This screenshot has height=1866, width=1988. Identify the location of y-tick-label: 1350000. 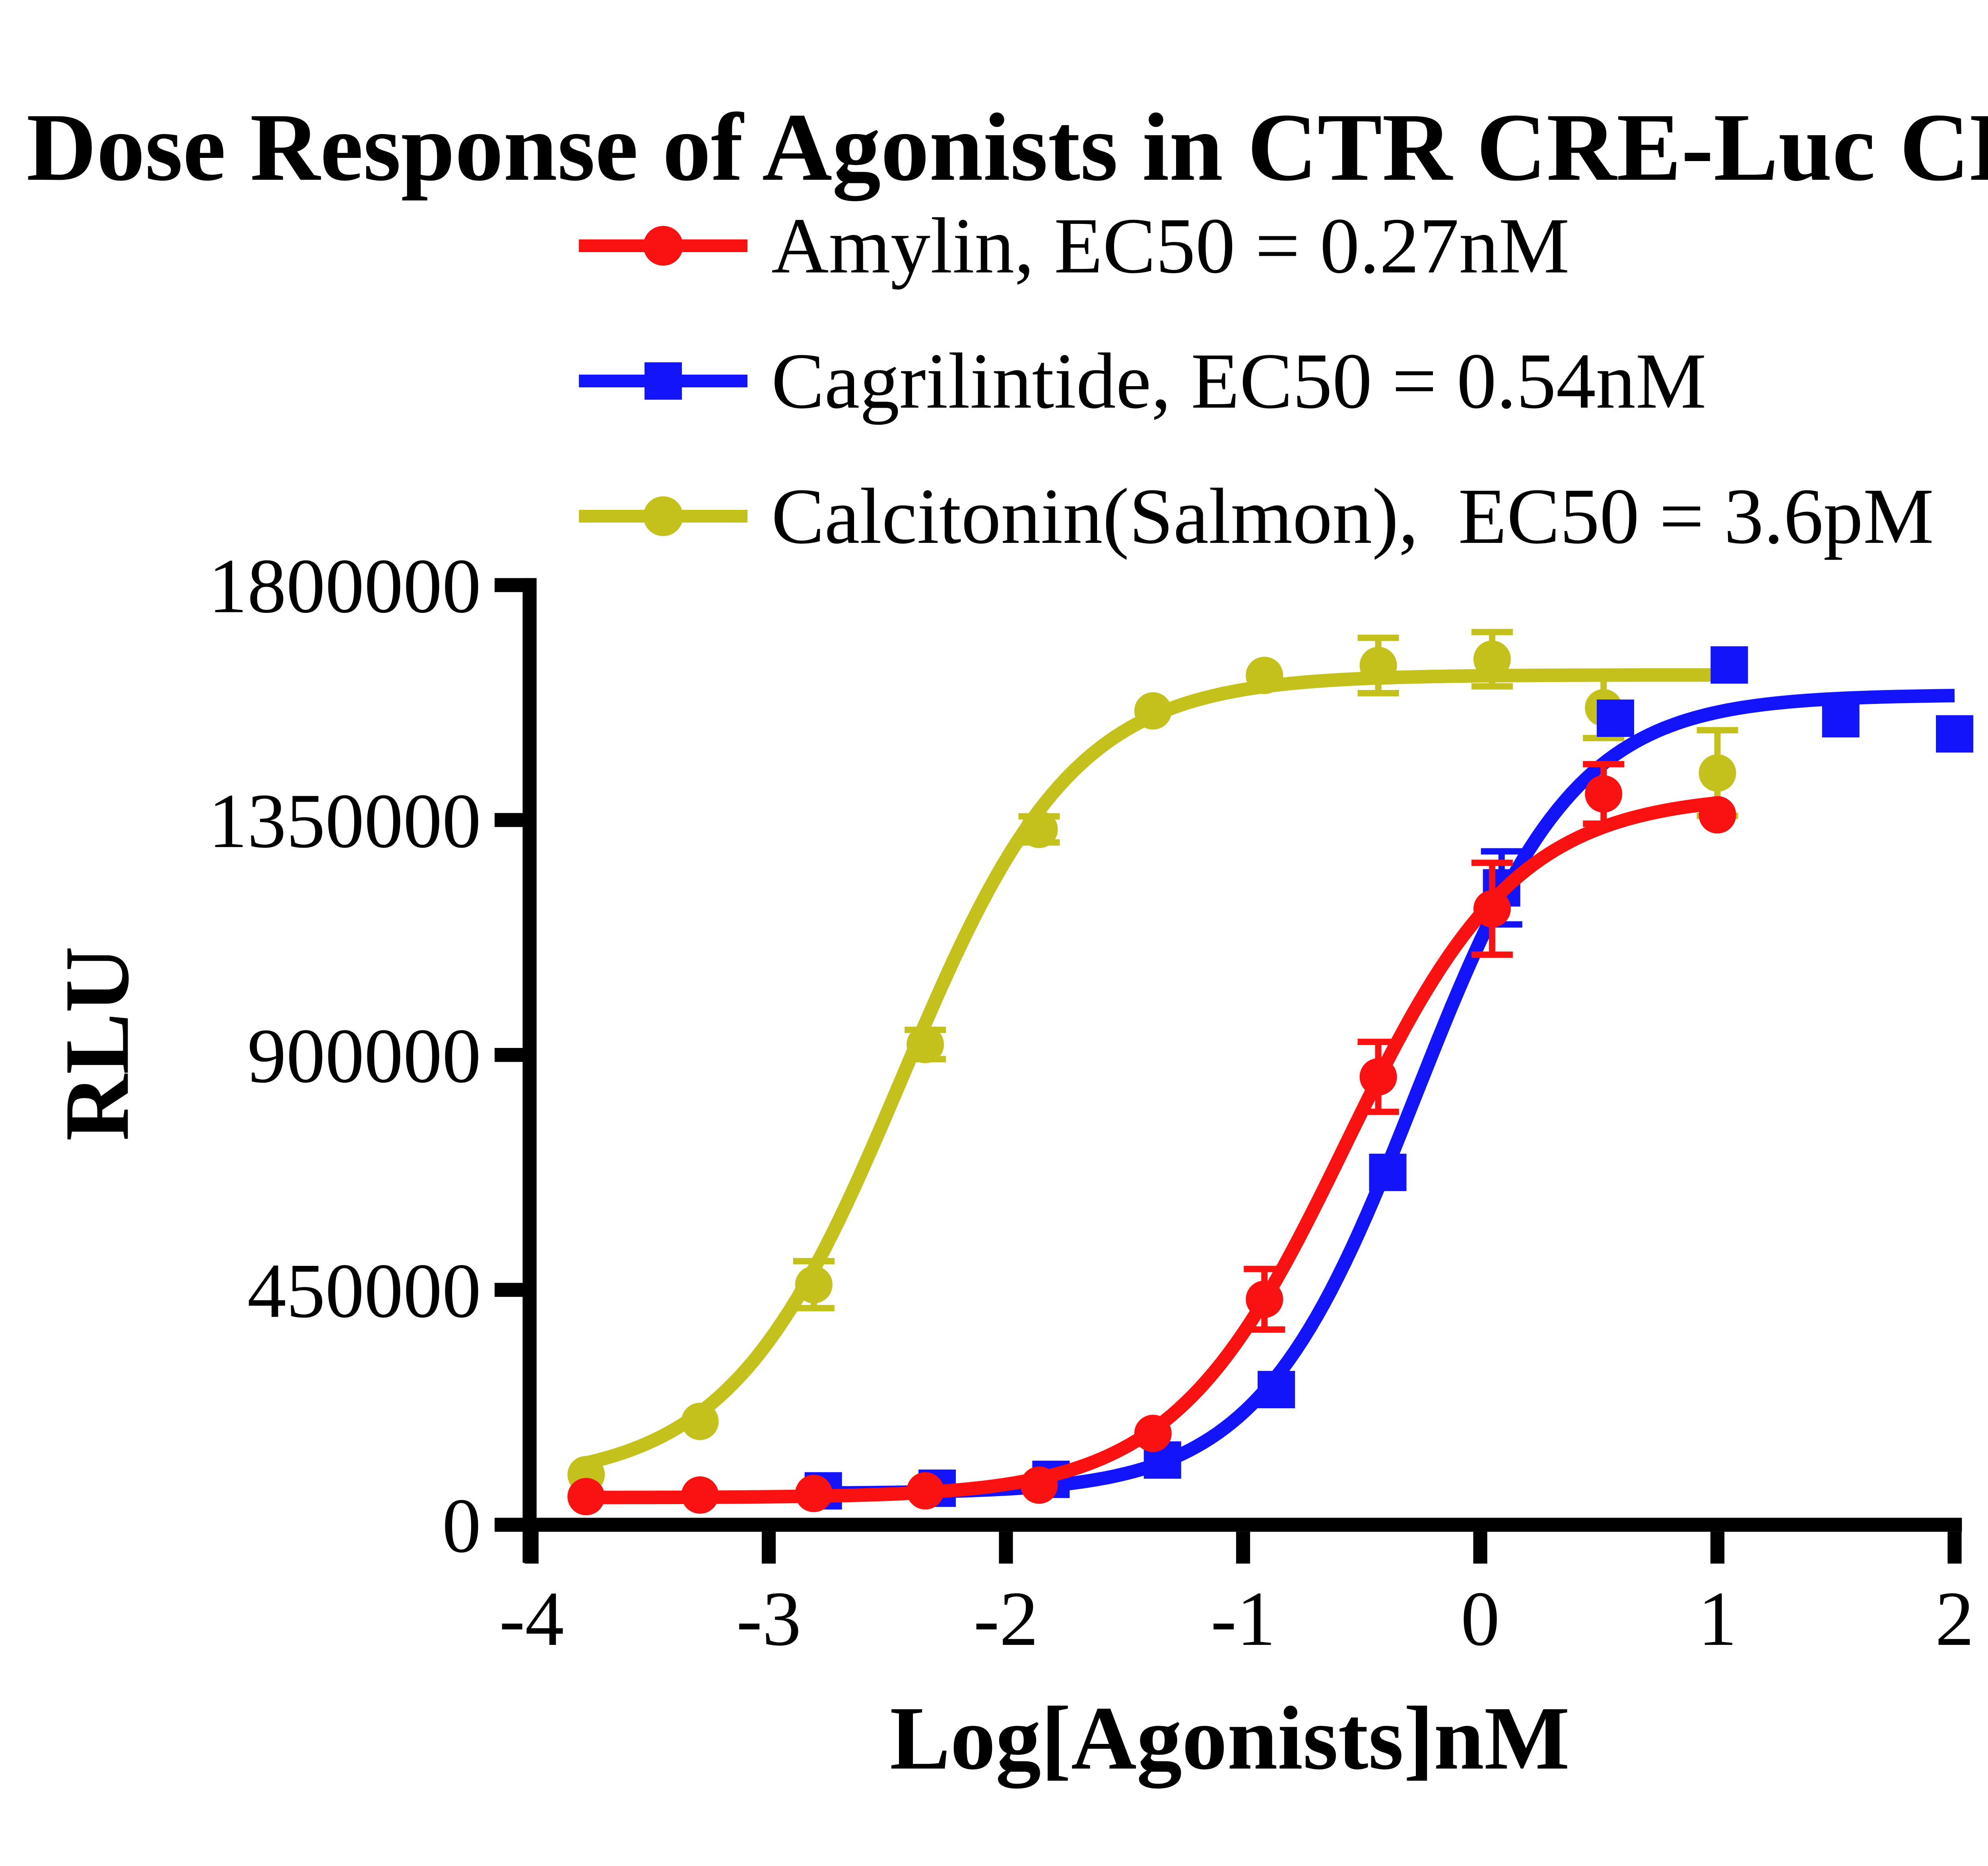
(344, 821).